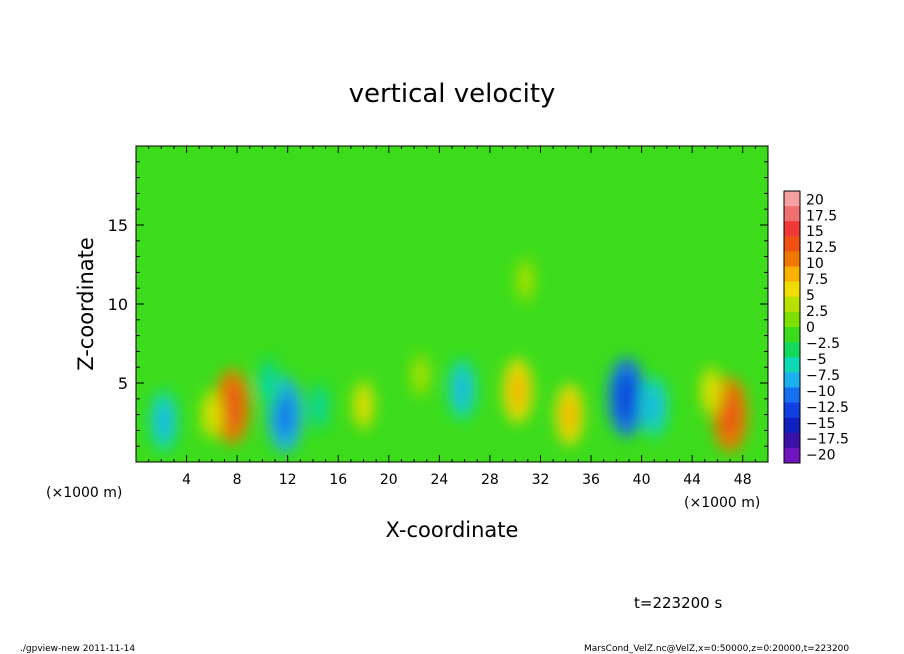  I want to click on colorbar-label: −12.5, so click(827, 408).